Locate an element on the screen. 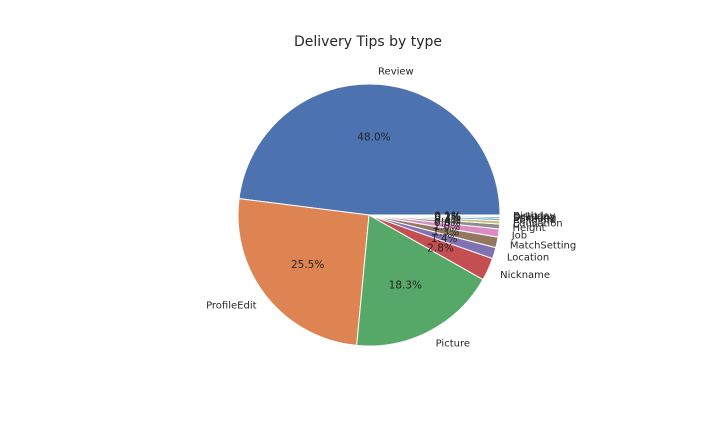  slice-label-smoking: Smoking is located at coordinates (534, 218).